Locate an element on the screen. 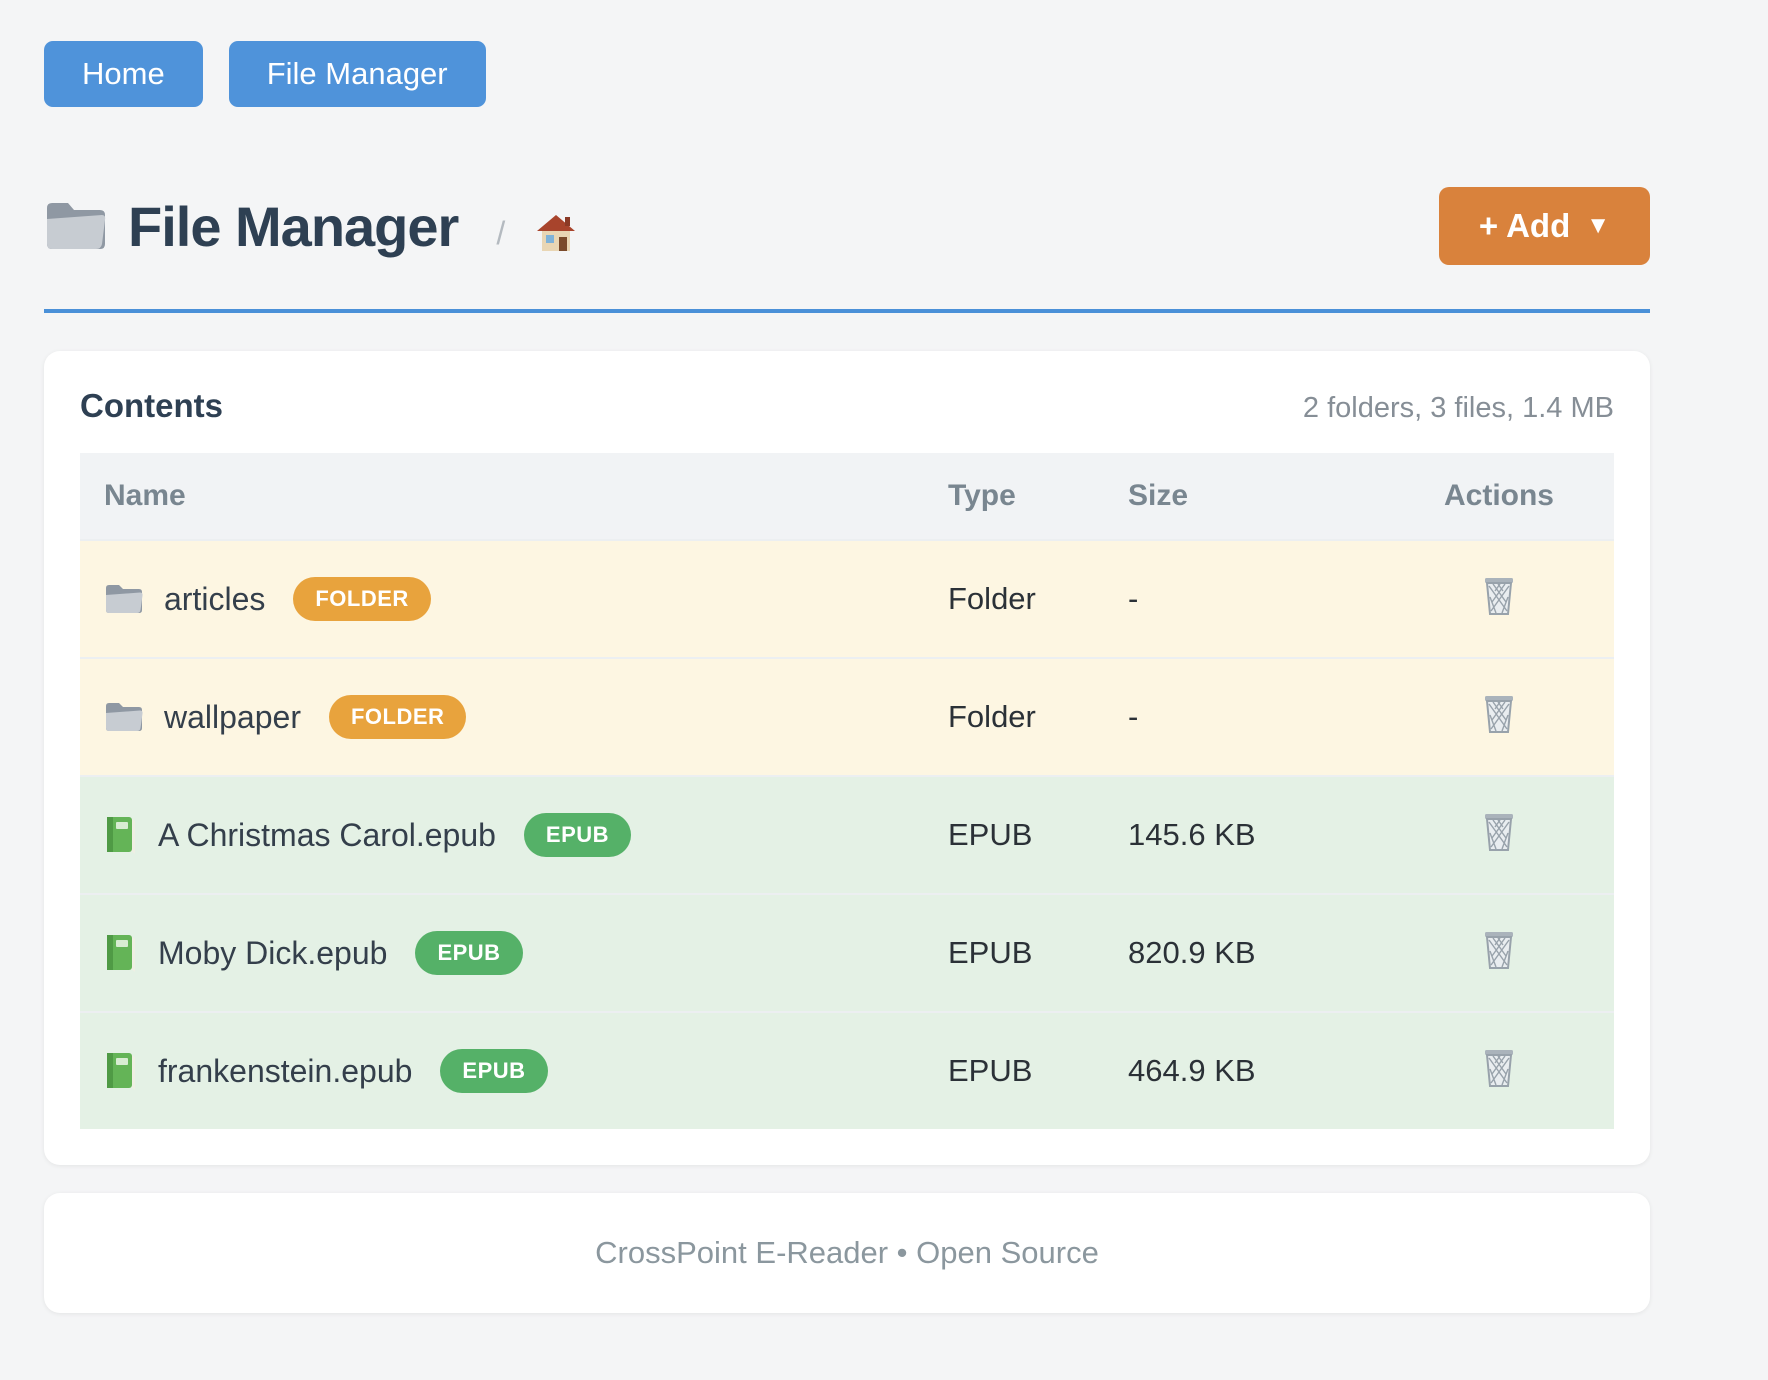 This screenshot has height=1380, width=1768. table-row: wallpaper FOLDER Folder - is located at coordinates (847, 716).